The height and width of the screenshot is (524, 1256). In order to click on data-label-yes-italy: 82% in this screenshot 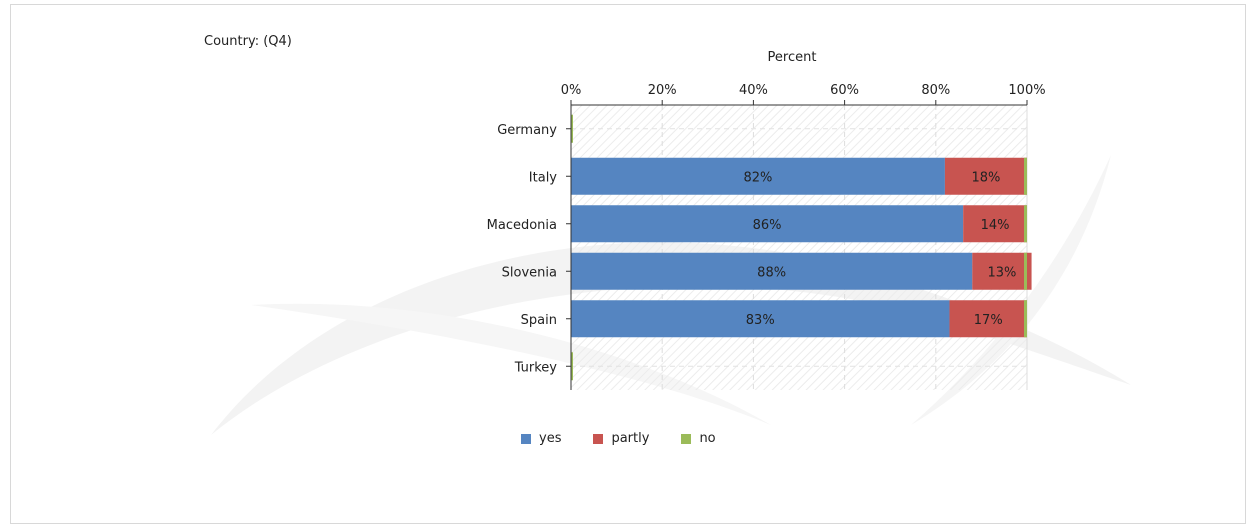, I will do `click(758, 177)`.